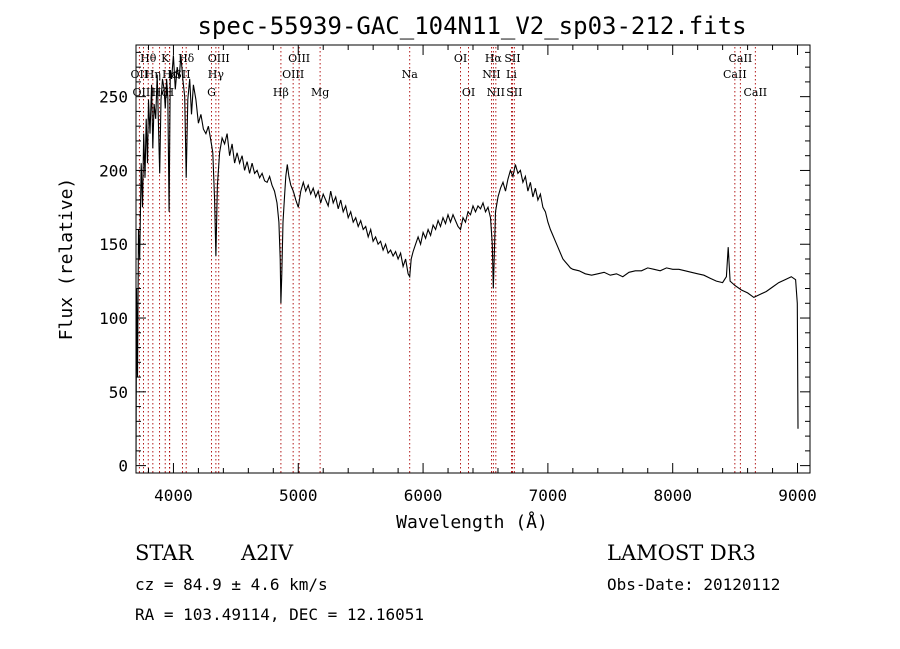  I want to click on spectral-line-label: H, so click(170, 92).